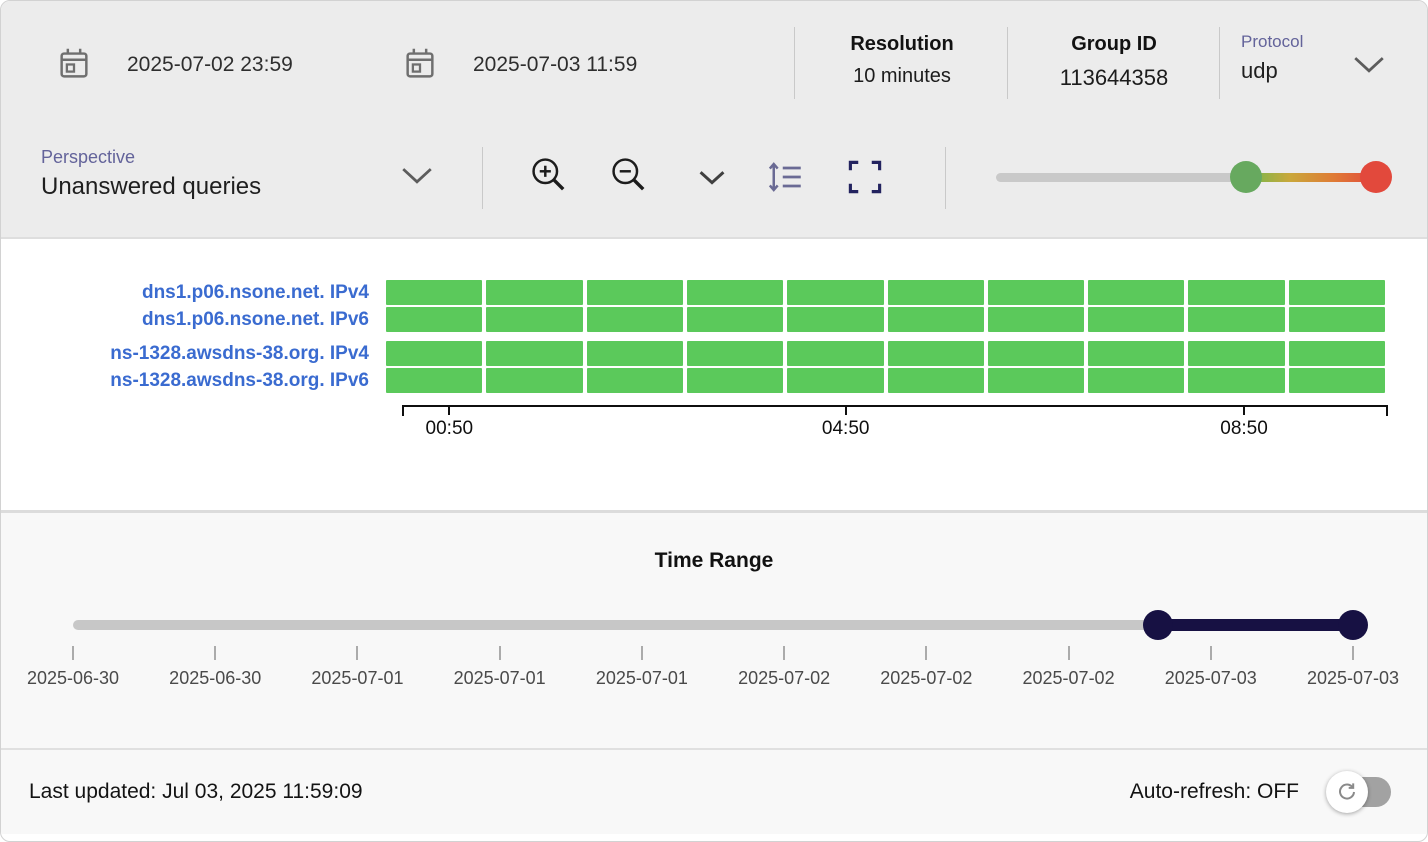 This screenshot has height=842, width=1428. Describe the element at coordinates (1114, 62) in the screenshot. I see `group-id-stat: Group ID 113644358` at that location.